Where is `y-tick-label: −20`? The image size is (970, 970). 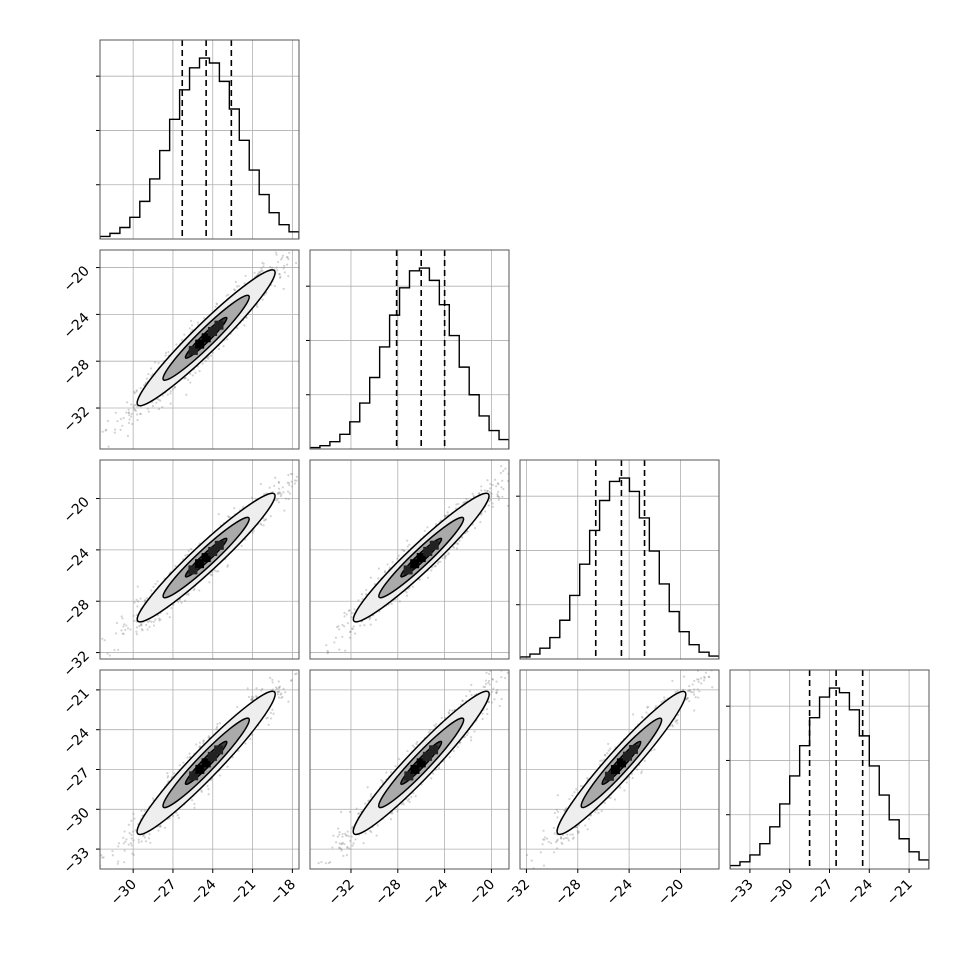 y-tick-label: −20 is located at coordinates (77, 279).